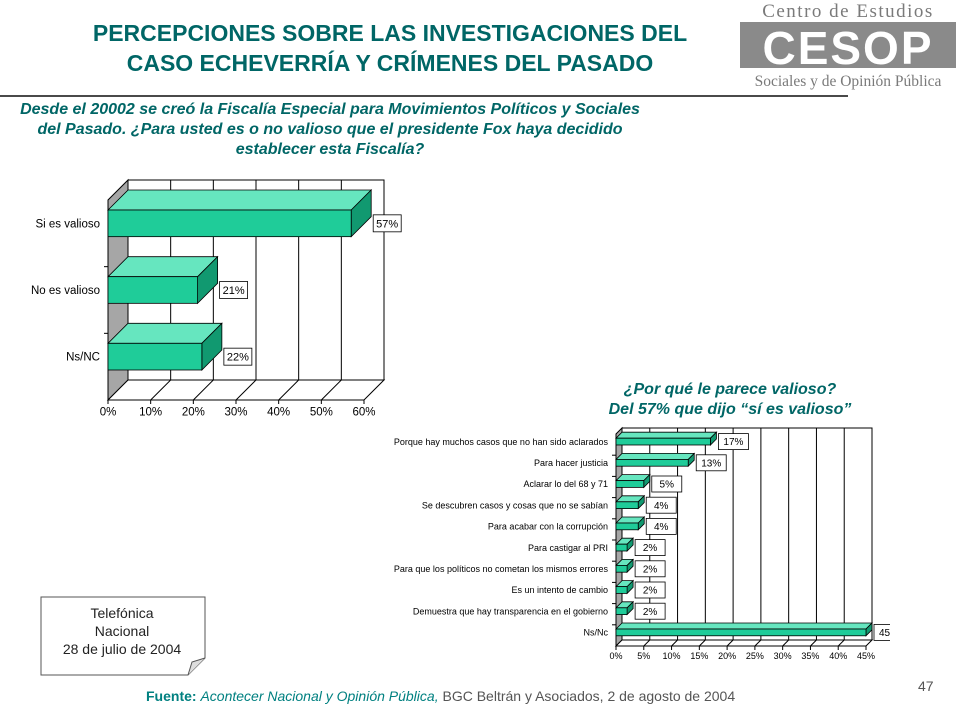  I want to click on category-label: Ns/NC, so click(83, 358).